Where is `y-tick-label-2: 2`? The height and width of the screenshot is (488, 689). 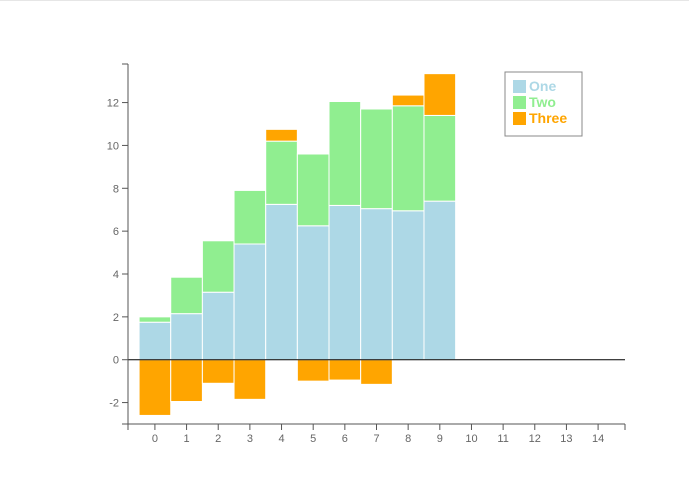 y-tick-label-2: 2 is located at coordinates (116, 318).